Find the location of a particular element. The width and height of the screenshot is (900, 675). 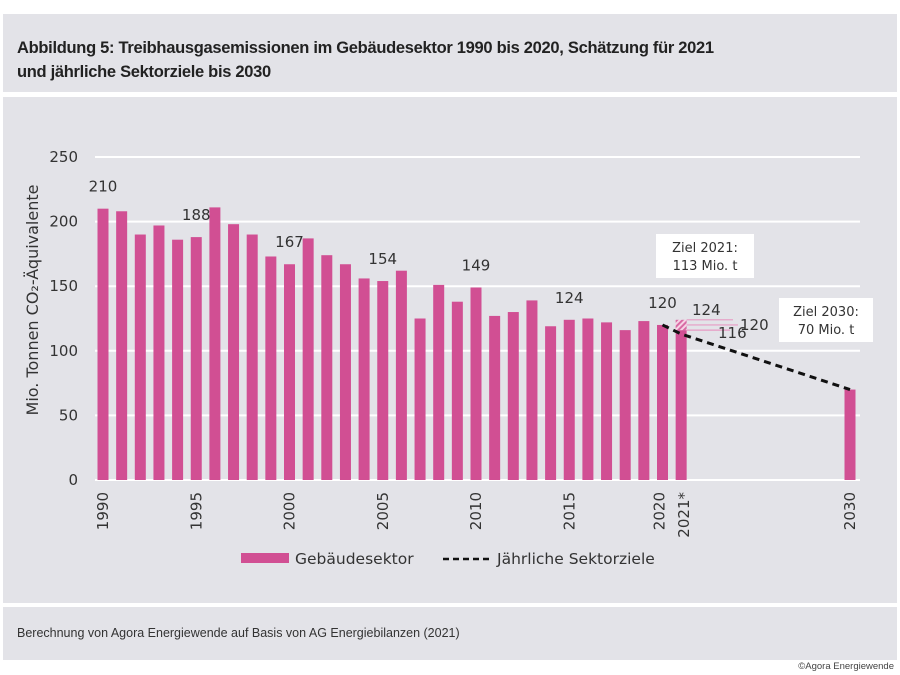

x-axis-ticks: 1990 1995 2000 2005 2010 2015 2020 2021* 2030 is located at coordinates (476, 515).